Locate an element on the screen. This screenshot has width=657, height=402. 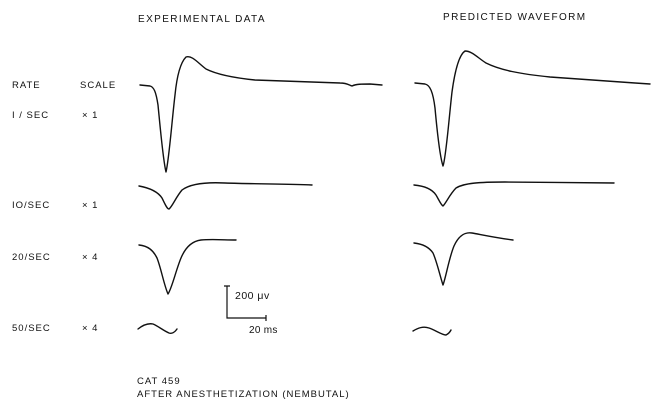
row-scale-1: × 1 is located at coordinates (90, 115).